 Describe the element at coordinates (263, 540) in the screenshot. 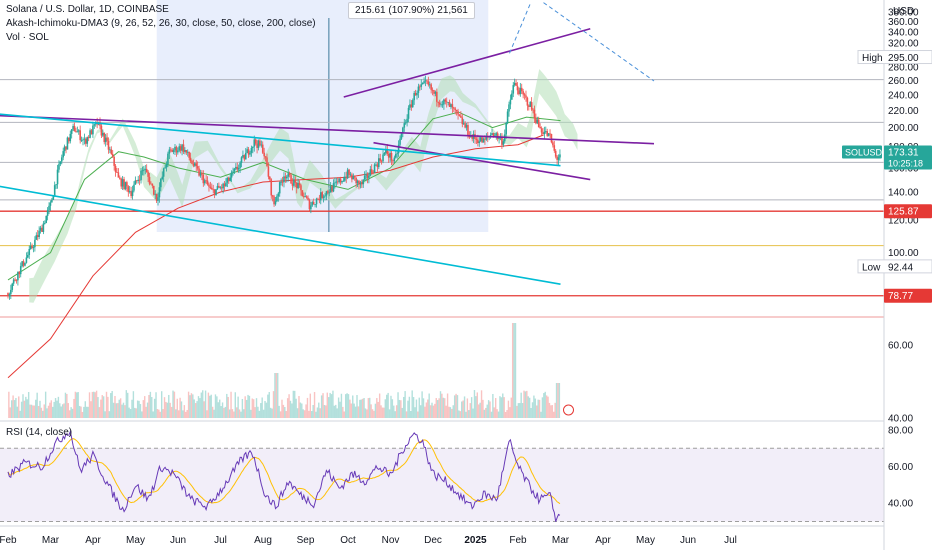

I see `time-tick-label: Aug` at that location.